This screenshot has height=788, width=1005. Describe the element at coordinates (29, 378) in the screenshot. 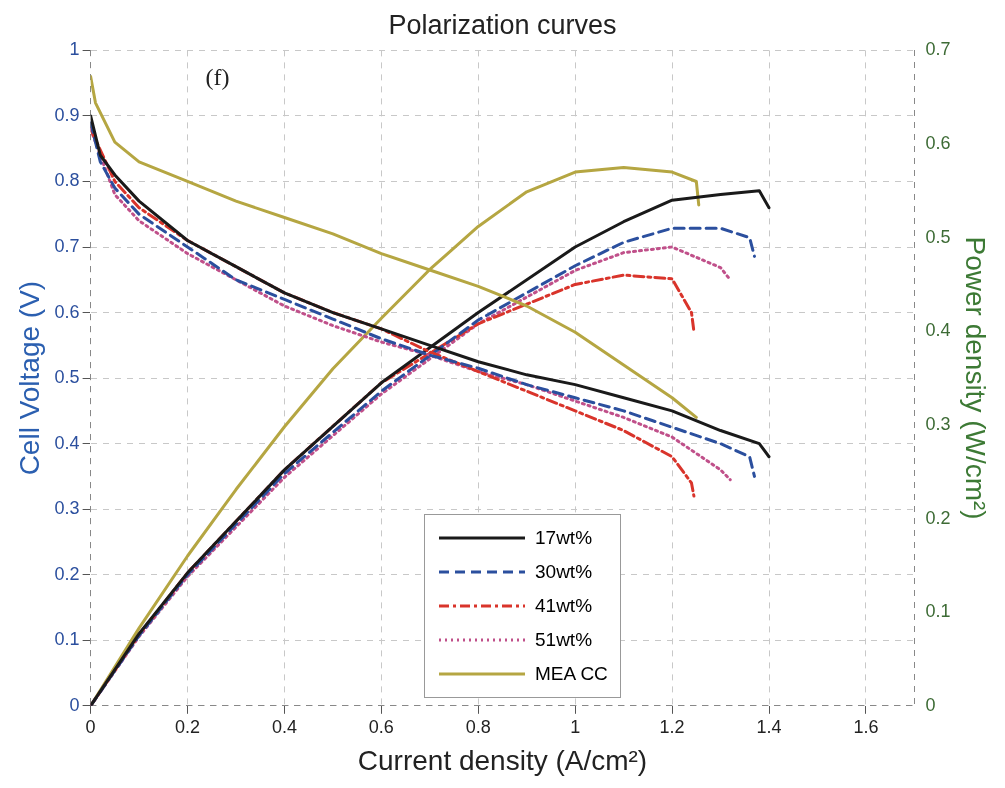

I see `y-axis-title: Cell Voltage (V)` at that location.